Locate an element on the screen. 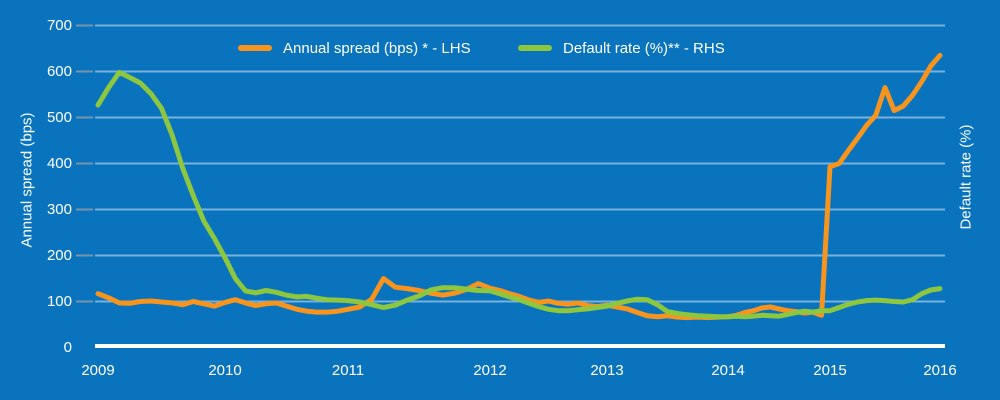 The image size is (1000, 400). left-axis-title: Annual spread (bps) is located at coordinates (27, 180).